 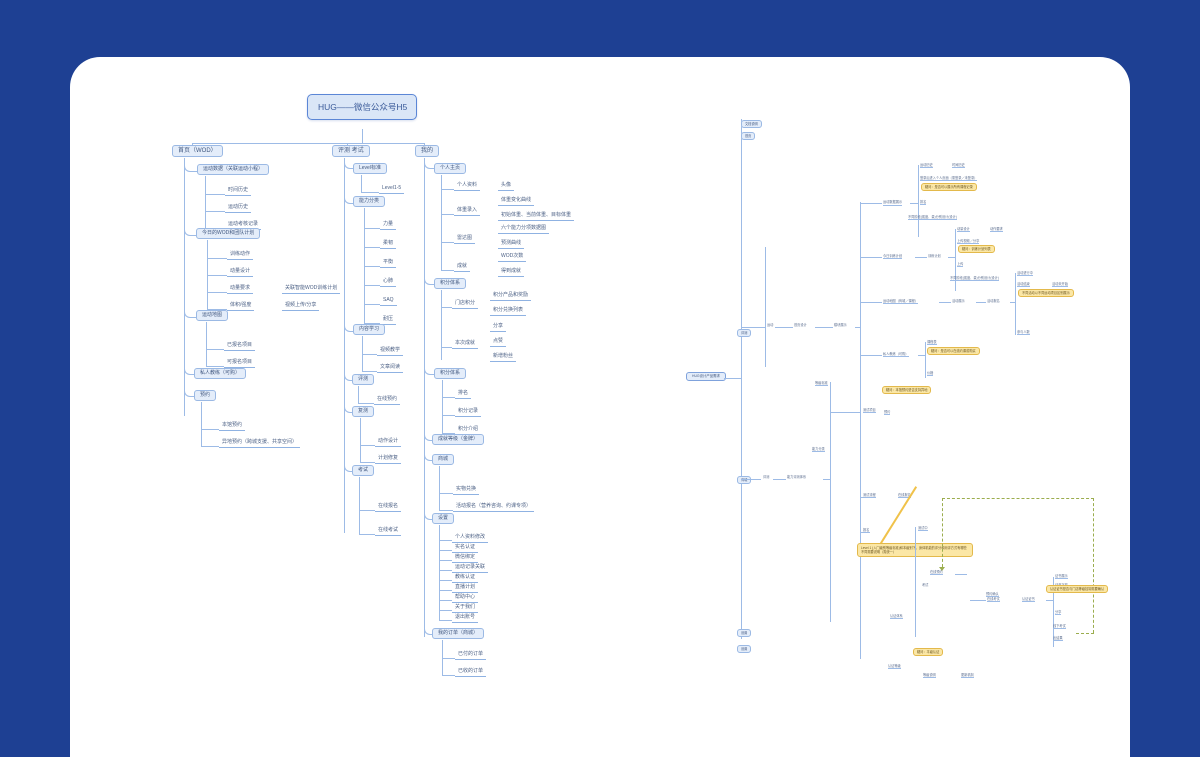 What do you see at coordinates (468, 412) in the screenshot?
I see `leaf-node: 积分记录` at bounding box center [468, 412].